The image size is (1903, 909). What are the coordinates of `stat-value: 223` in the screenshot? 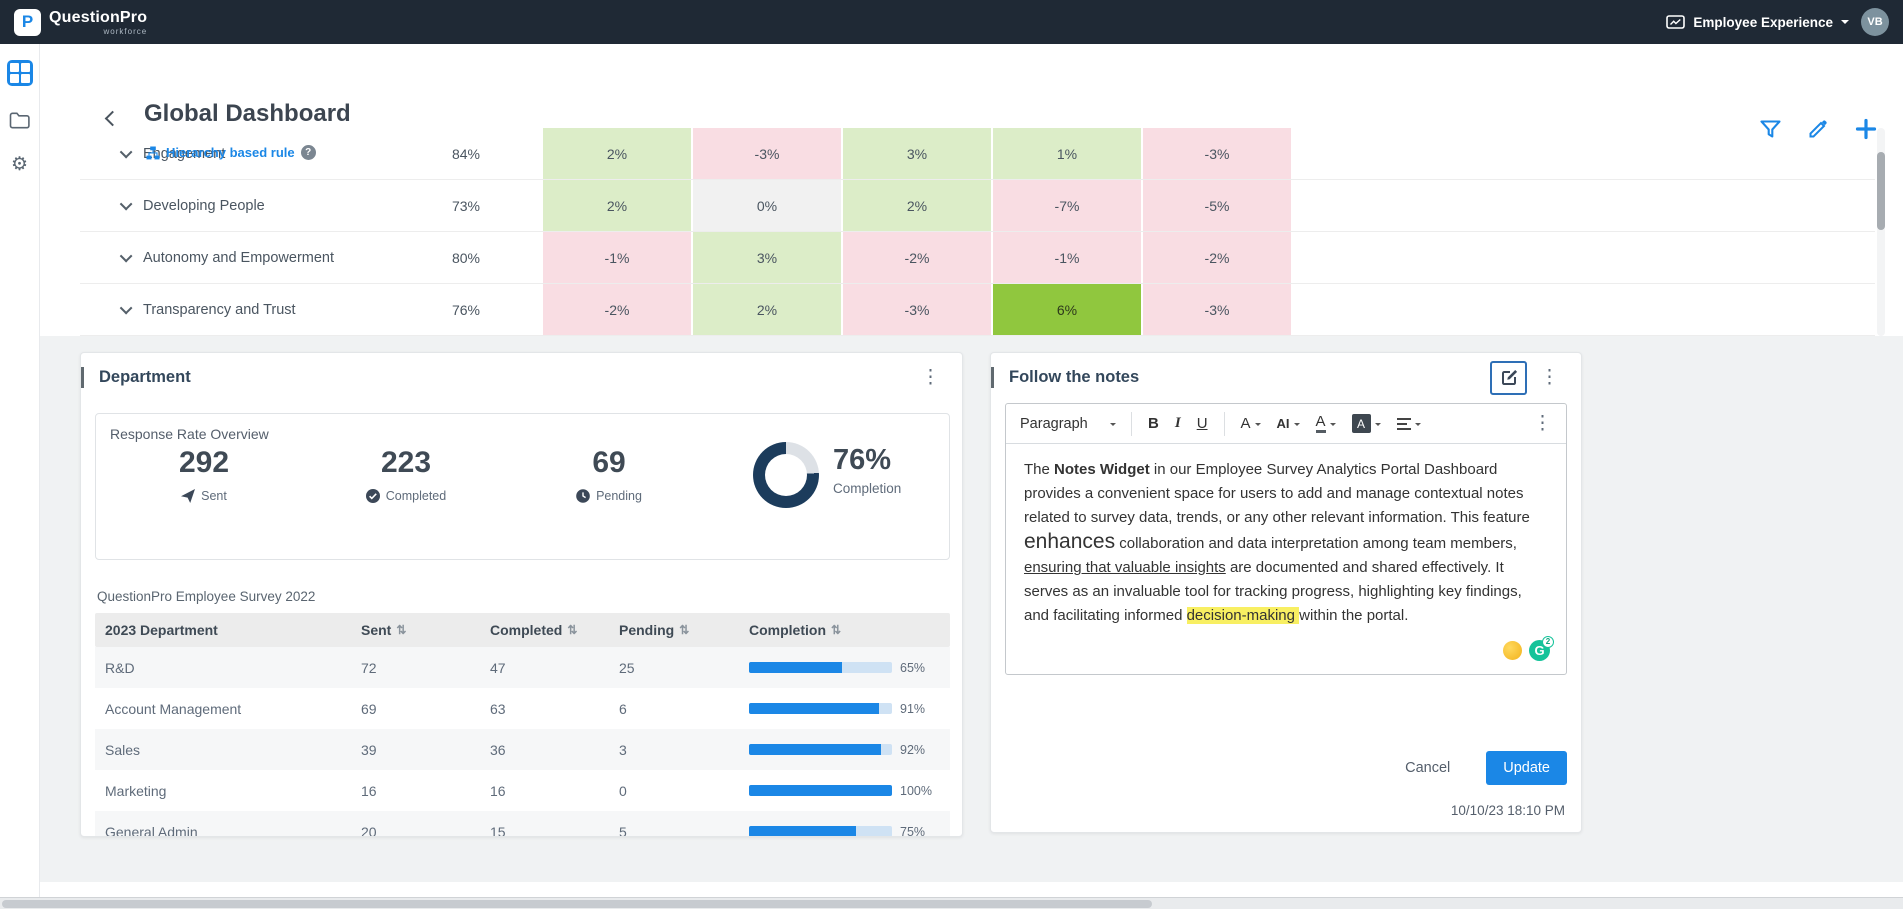 It's located at (406, 462).